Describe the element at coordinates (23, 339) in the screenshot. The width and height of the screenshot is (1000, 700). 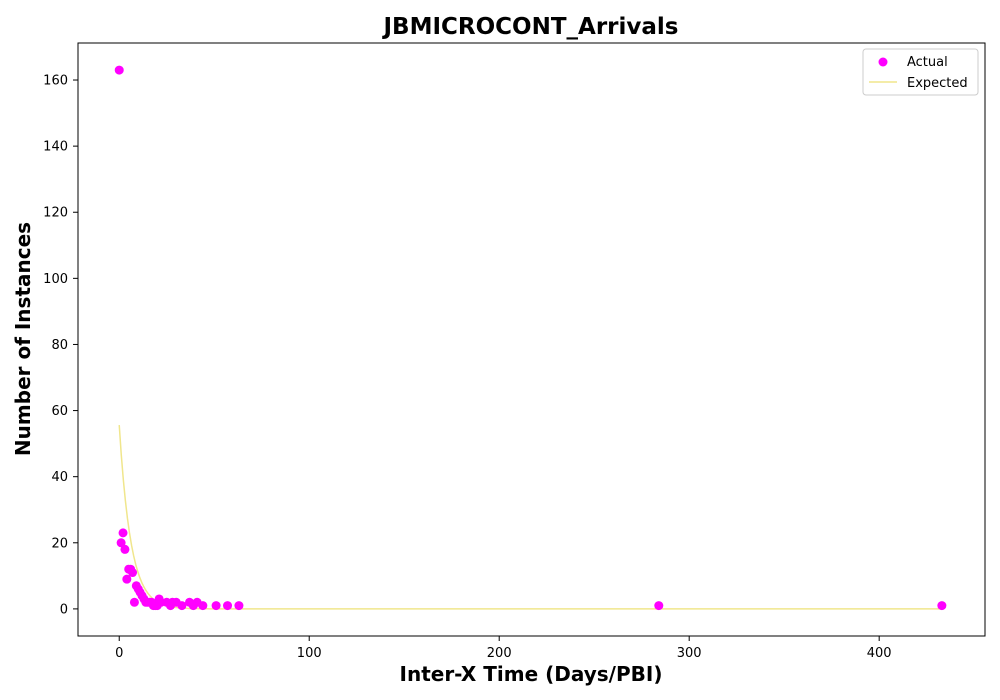
I see `y-axis-label: Number of Instances` at that location.